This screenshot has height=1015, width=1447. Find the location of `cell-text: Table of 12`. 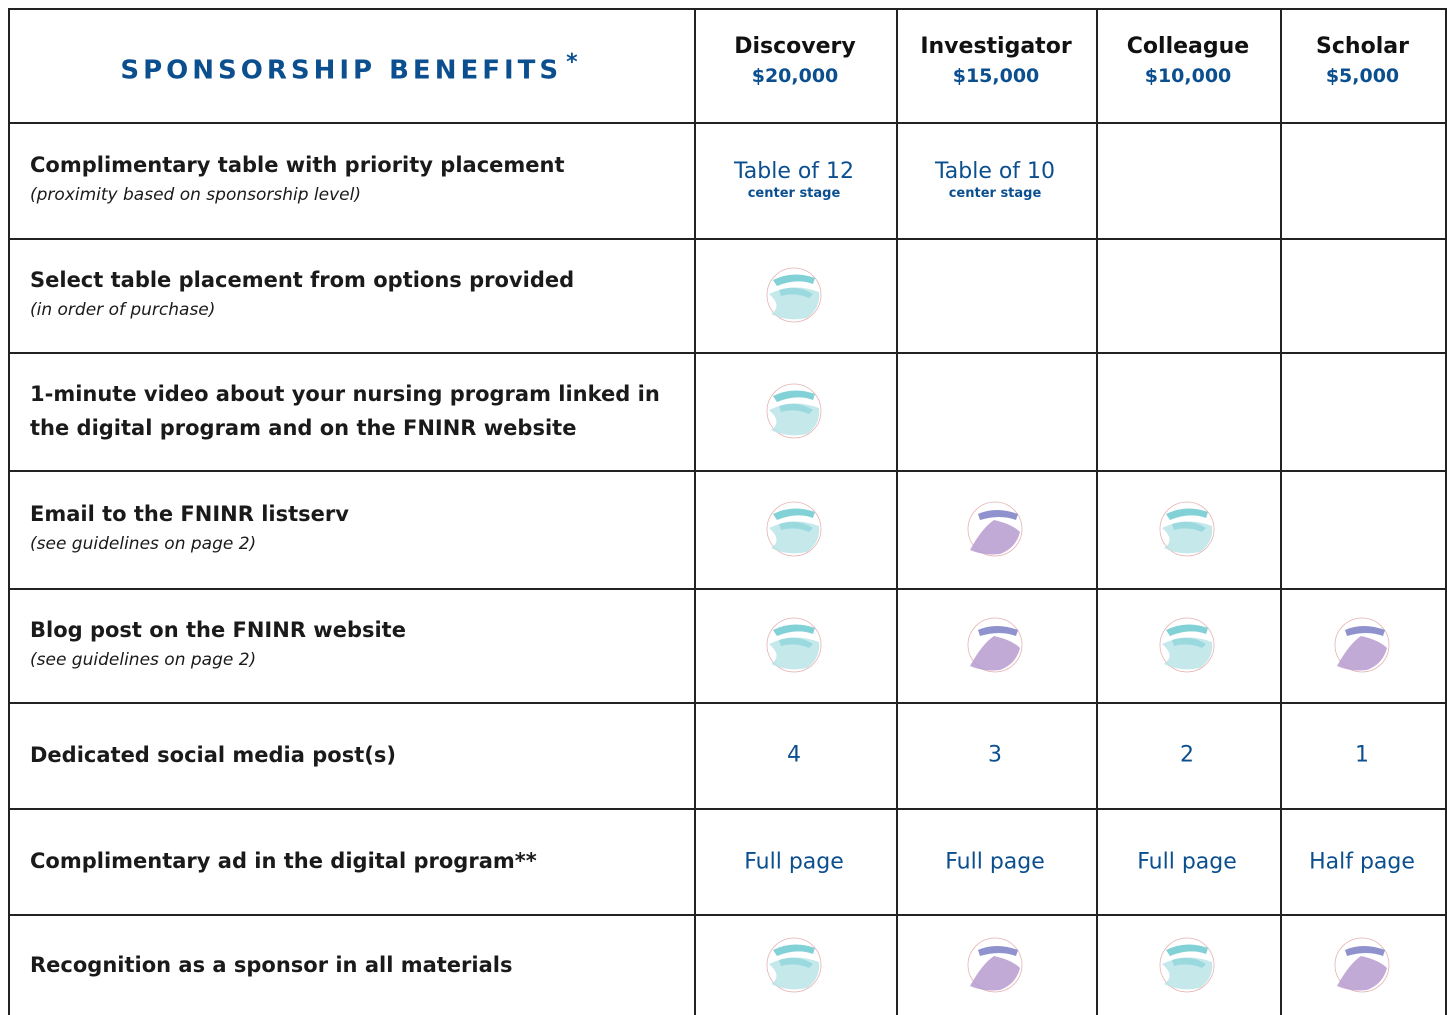

cell-text: Table of 12 is located at coordinates (794, 171).